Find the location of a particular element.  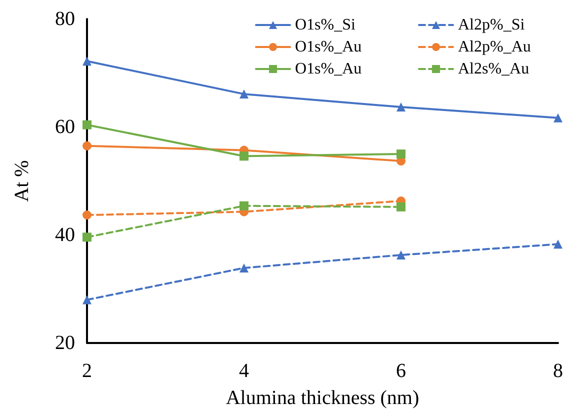

y-tick-label: 20 is located at coordinates (65, 343).